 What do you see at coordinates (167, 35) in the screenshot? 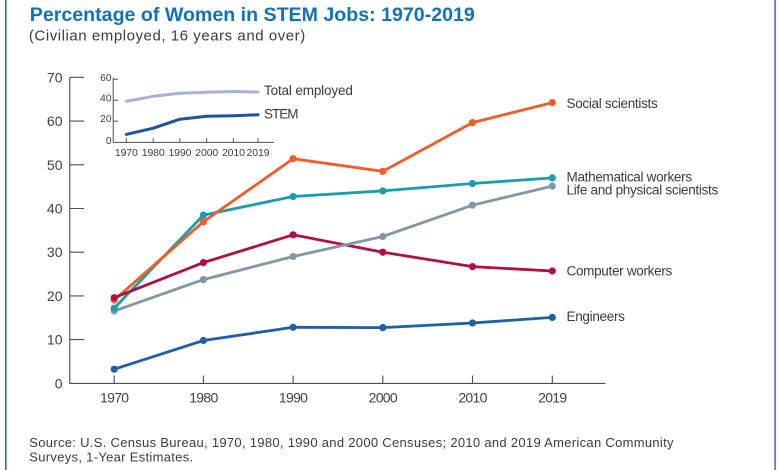
I see `svg-text:(Civilian employed, 16 years a: (Civilian employed, 16 years and over)` at bounding box center [167, 35].